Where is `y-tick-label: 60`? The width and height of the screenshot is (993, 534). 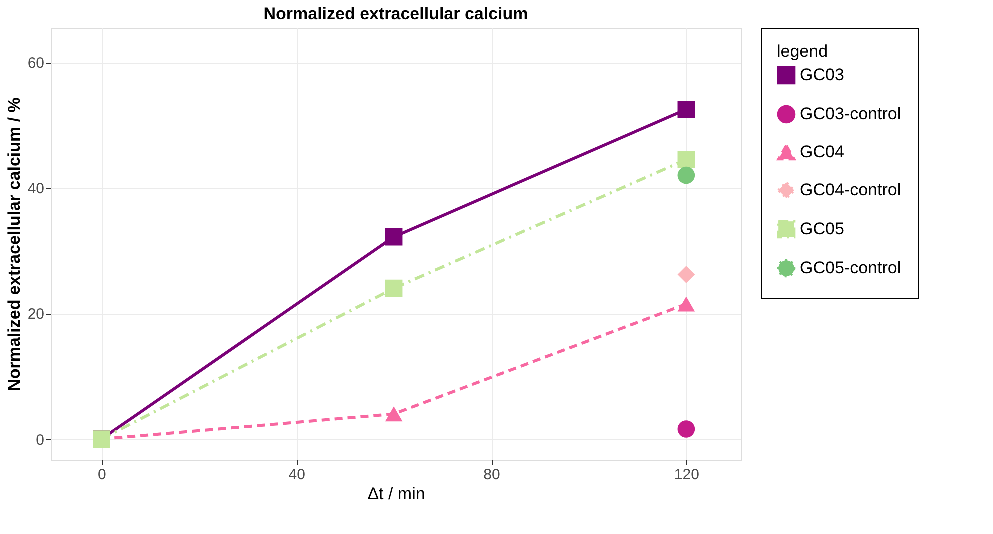
y-tick-label: 60 is located at coordinates (36, 63).